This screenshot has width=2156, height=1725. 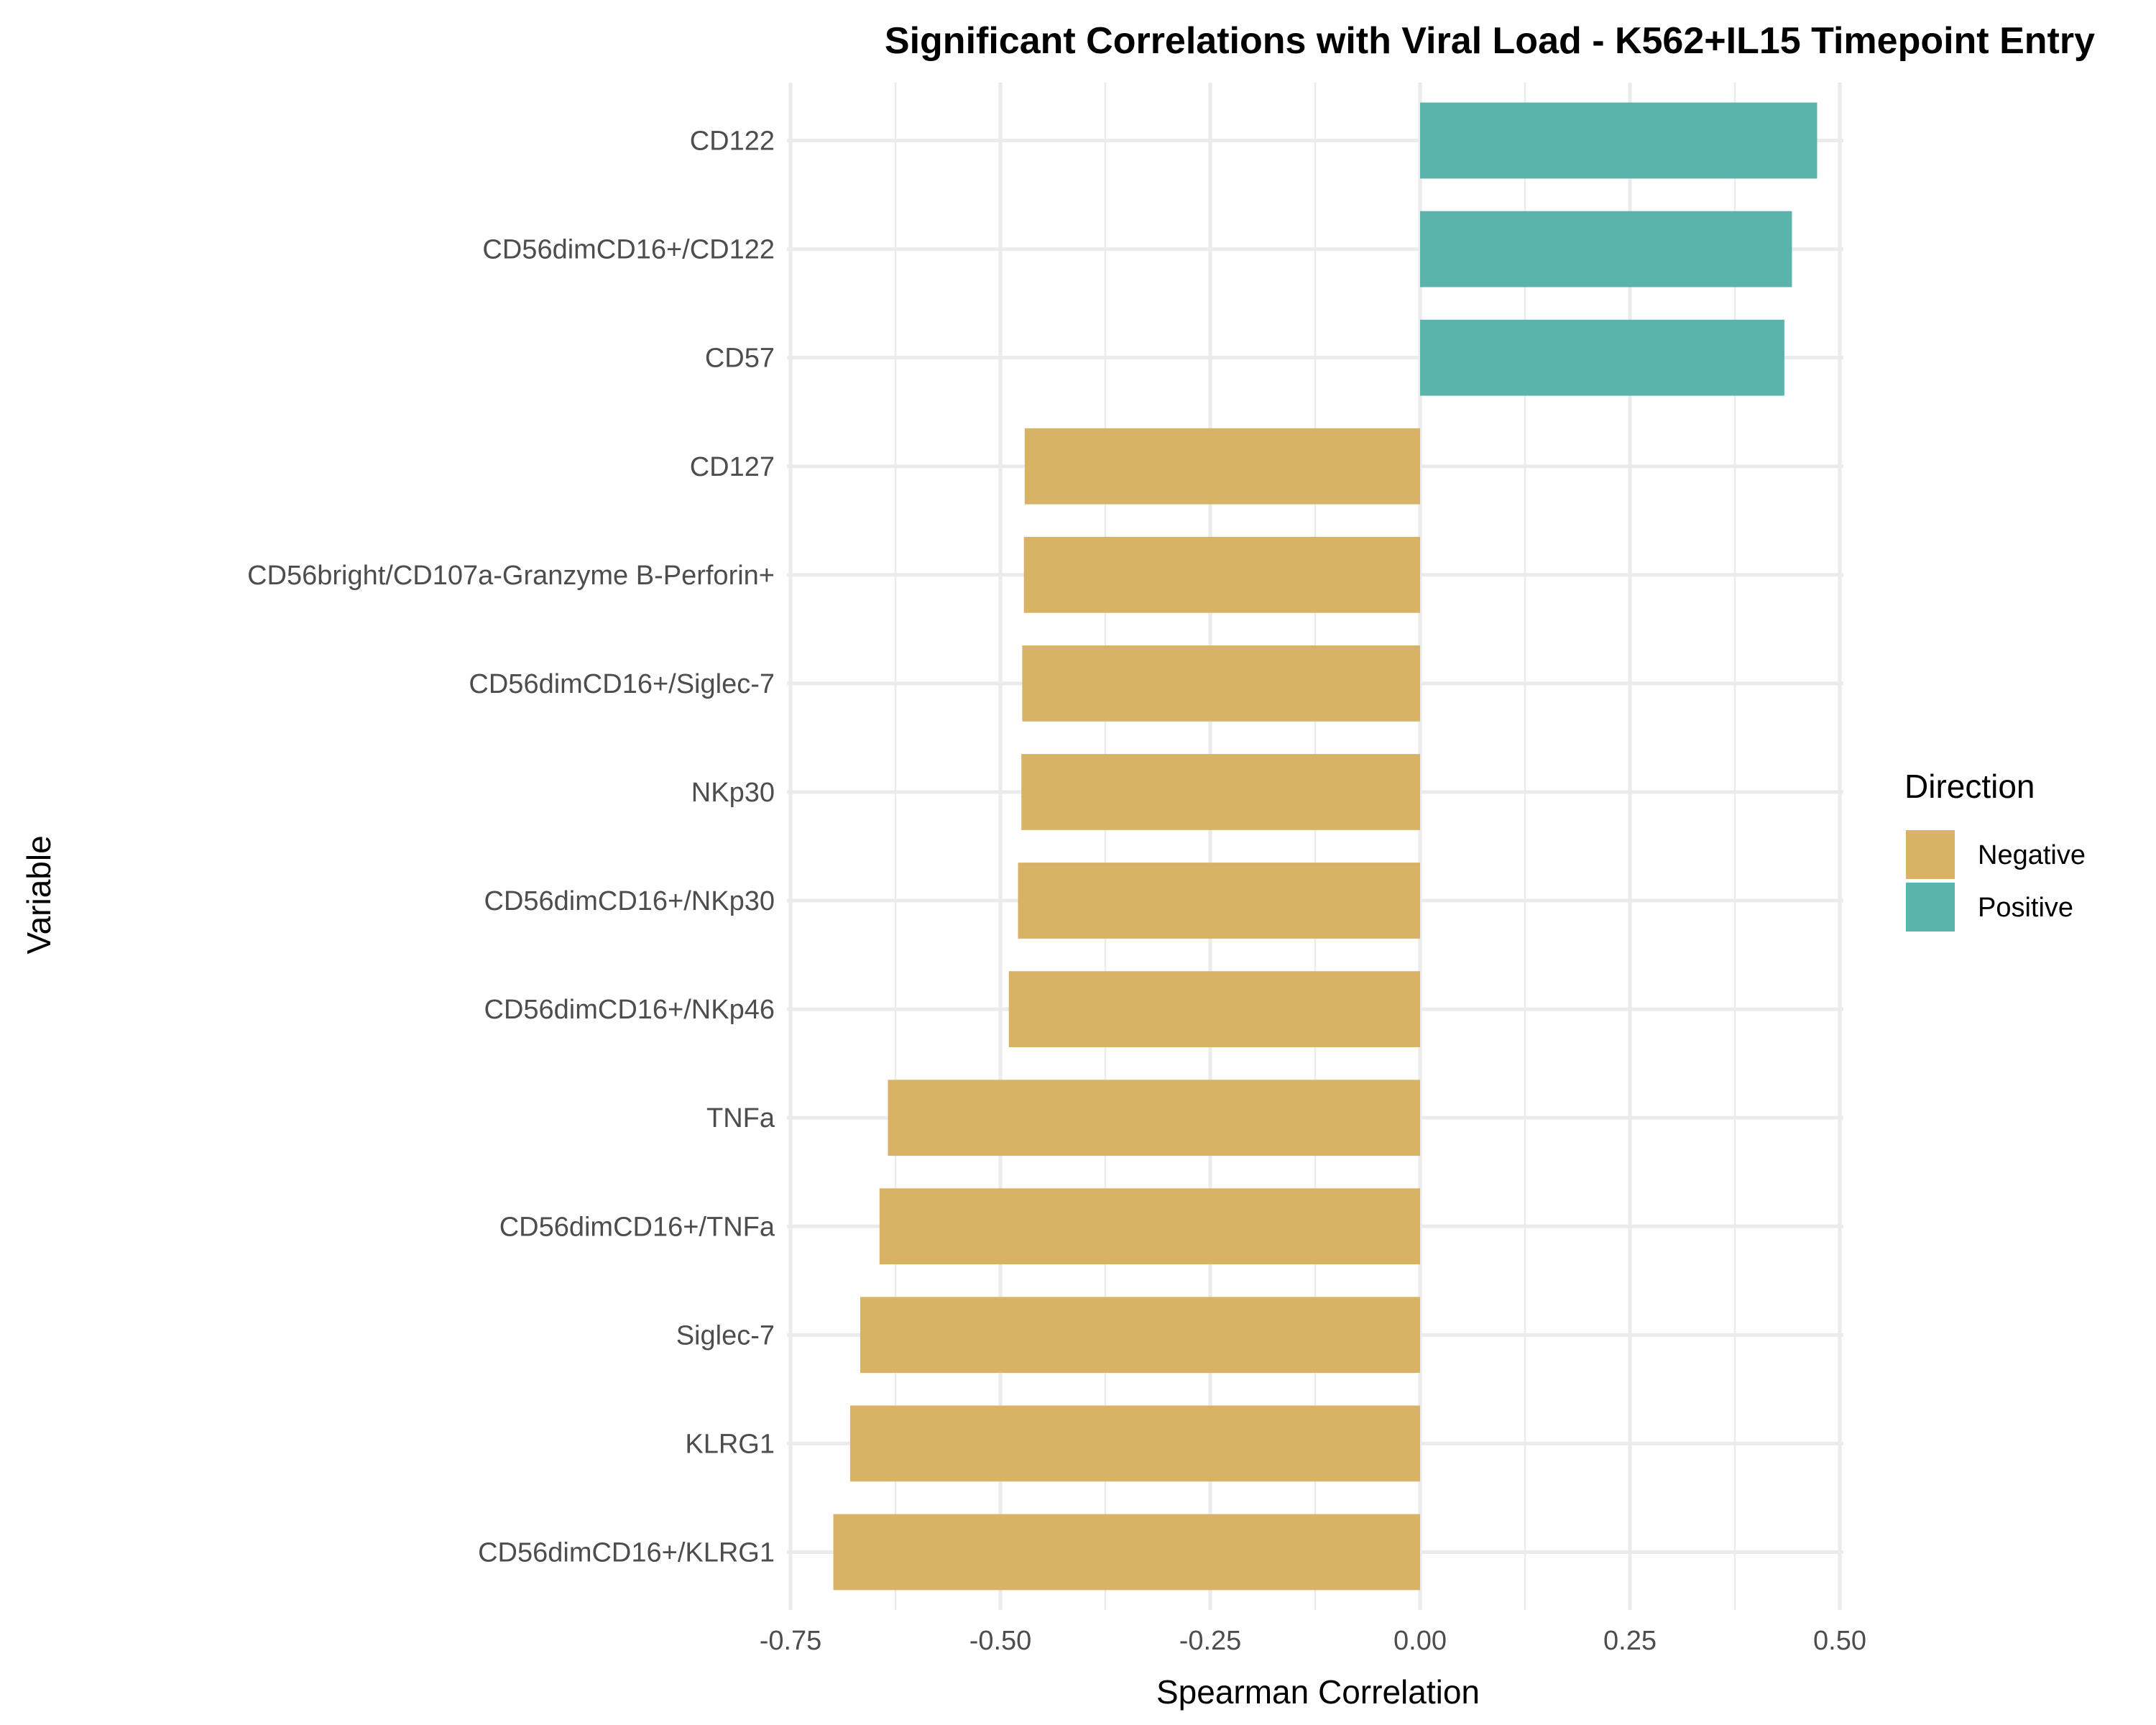 I want to click on bar-nkp30, so click(x=1220, y=792).